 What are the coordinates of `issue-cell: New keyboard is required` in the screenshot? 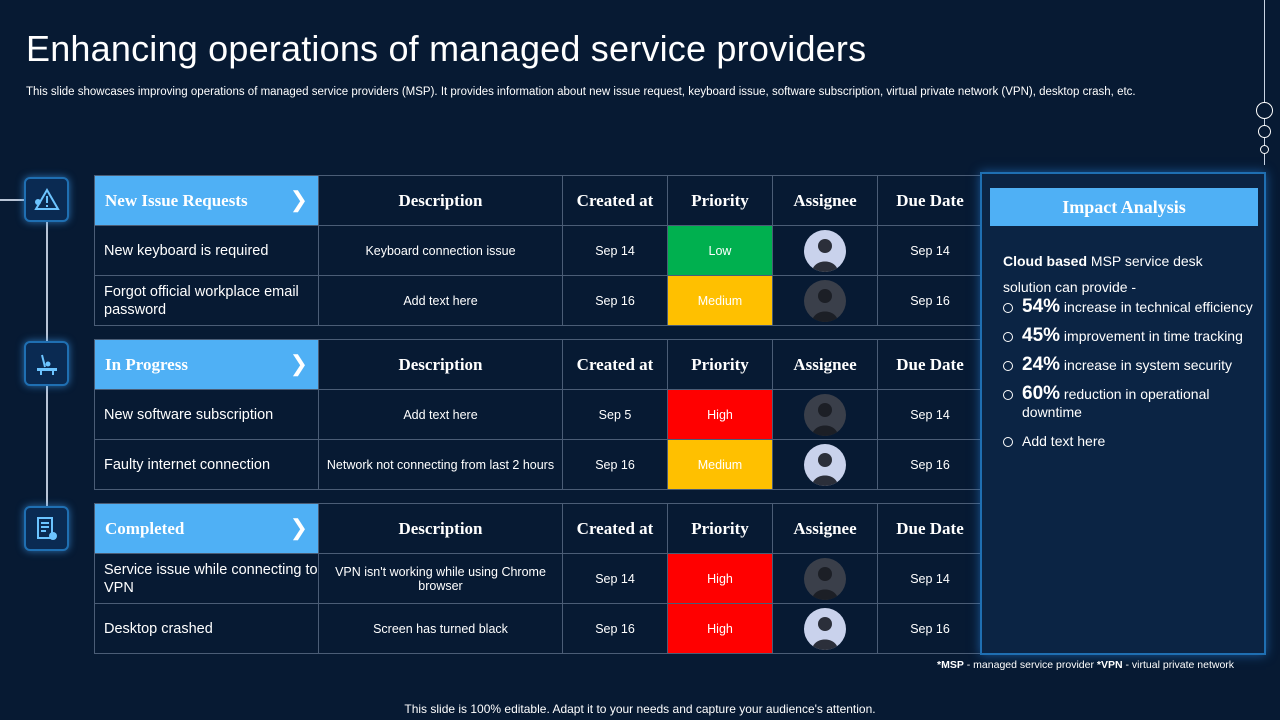 It's located at (206, 250).